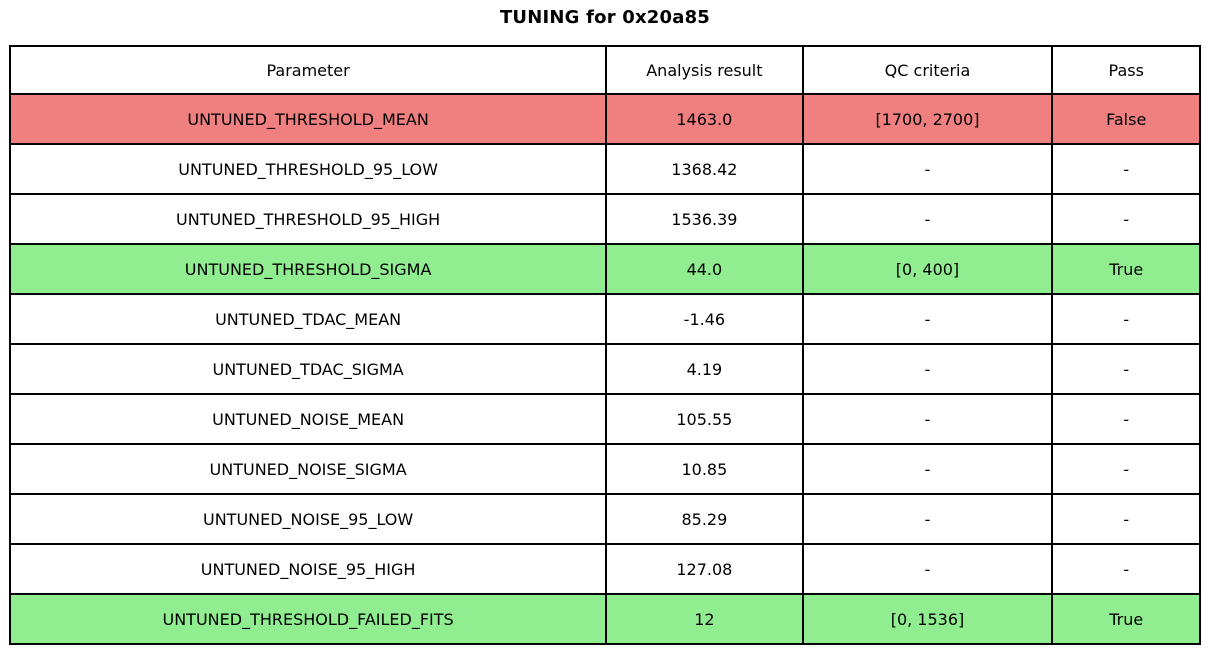 Image resolution: width=1210 pixels, height=655 pixels. I want to click on parameter-cell: UNTUNED_NOISE_SIGMA, so click(308, 469).